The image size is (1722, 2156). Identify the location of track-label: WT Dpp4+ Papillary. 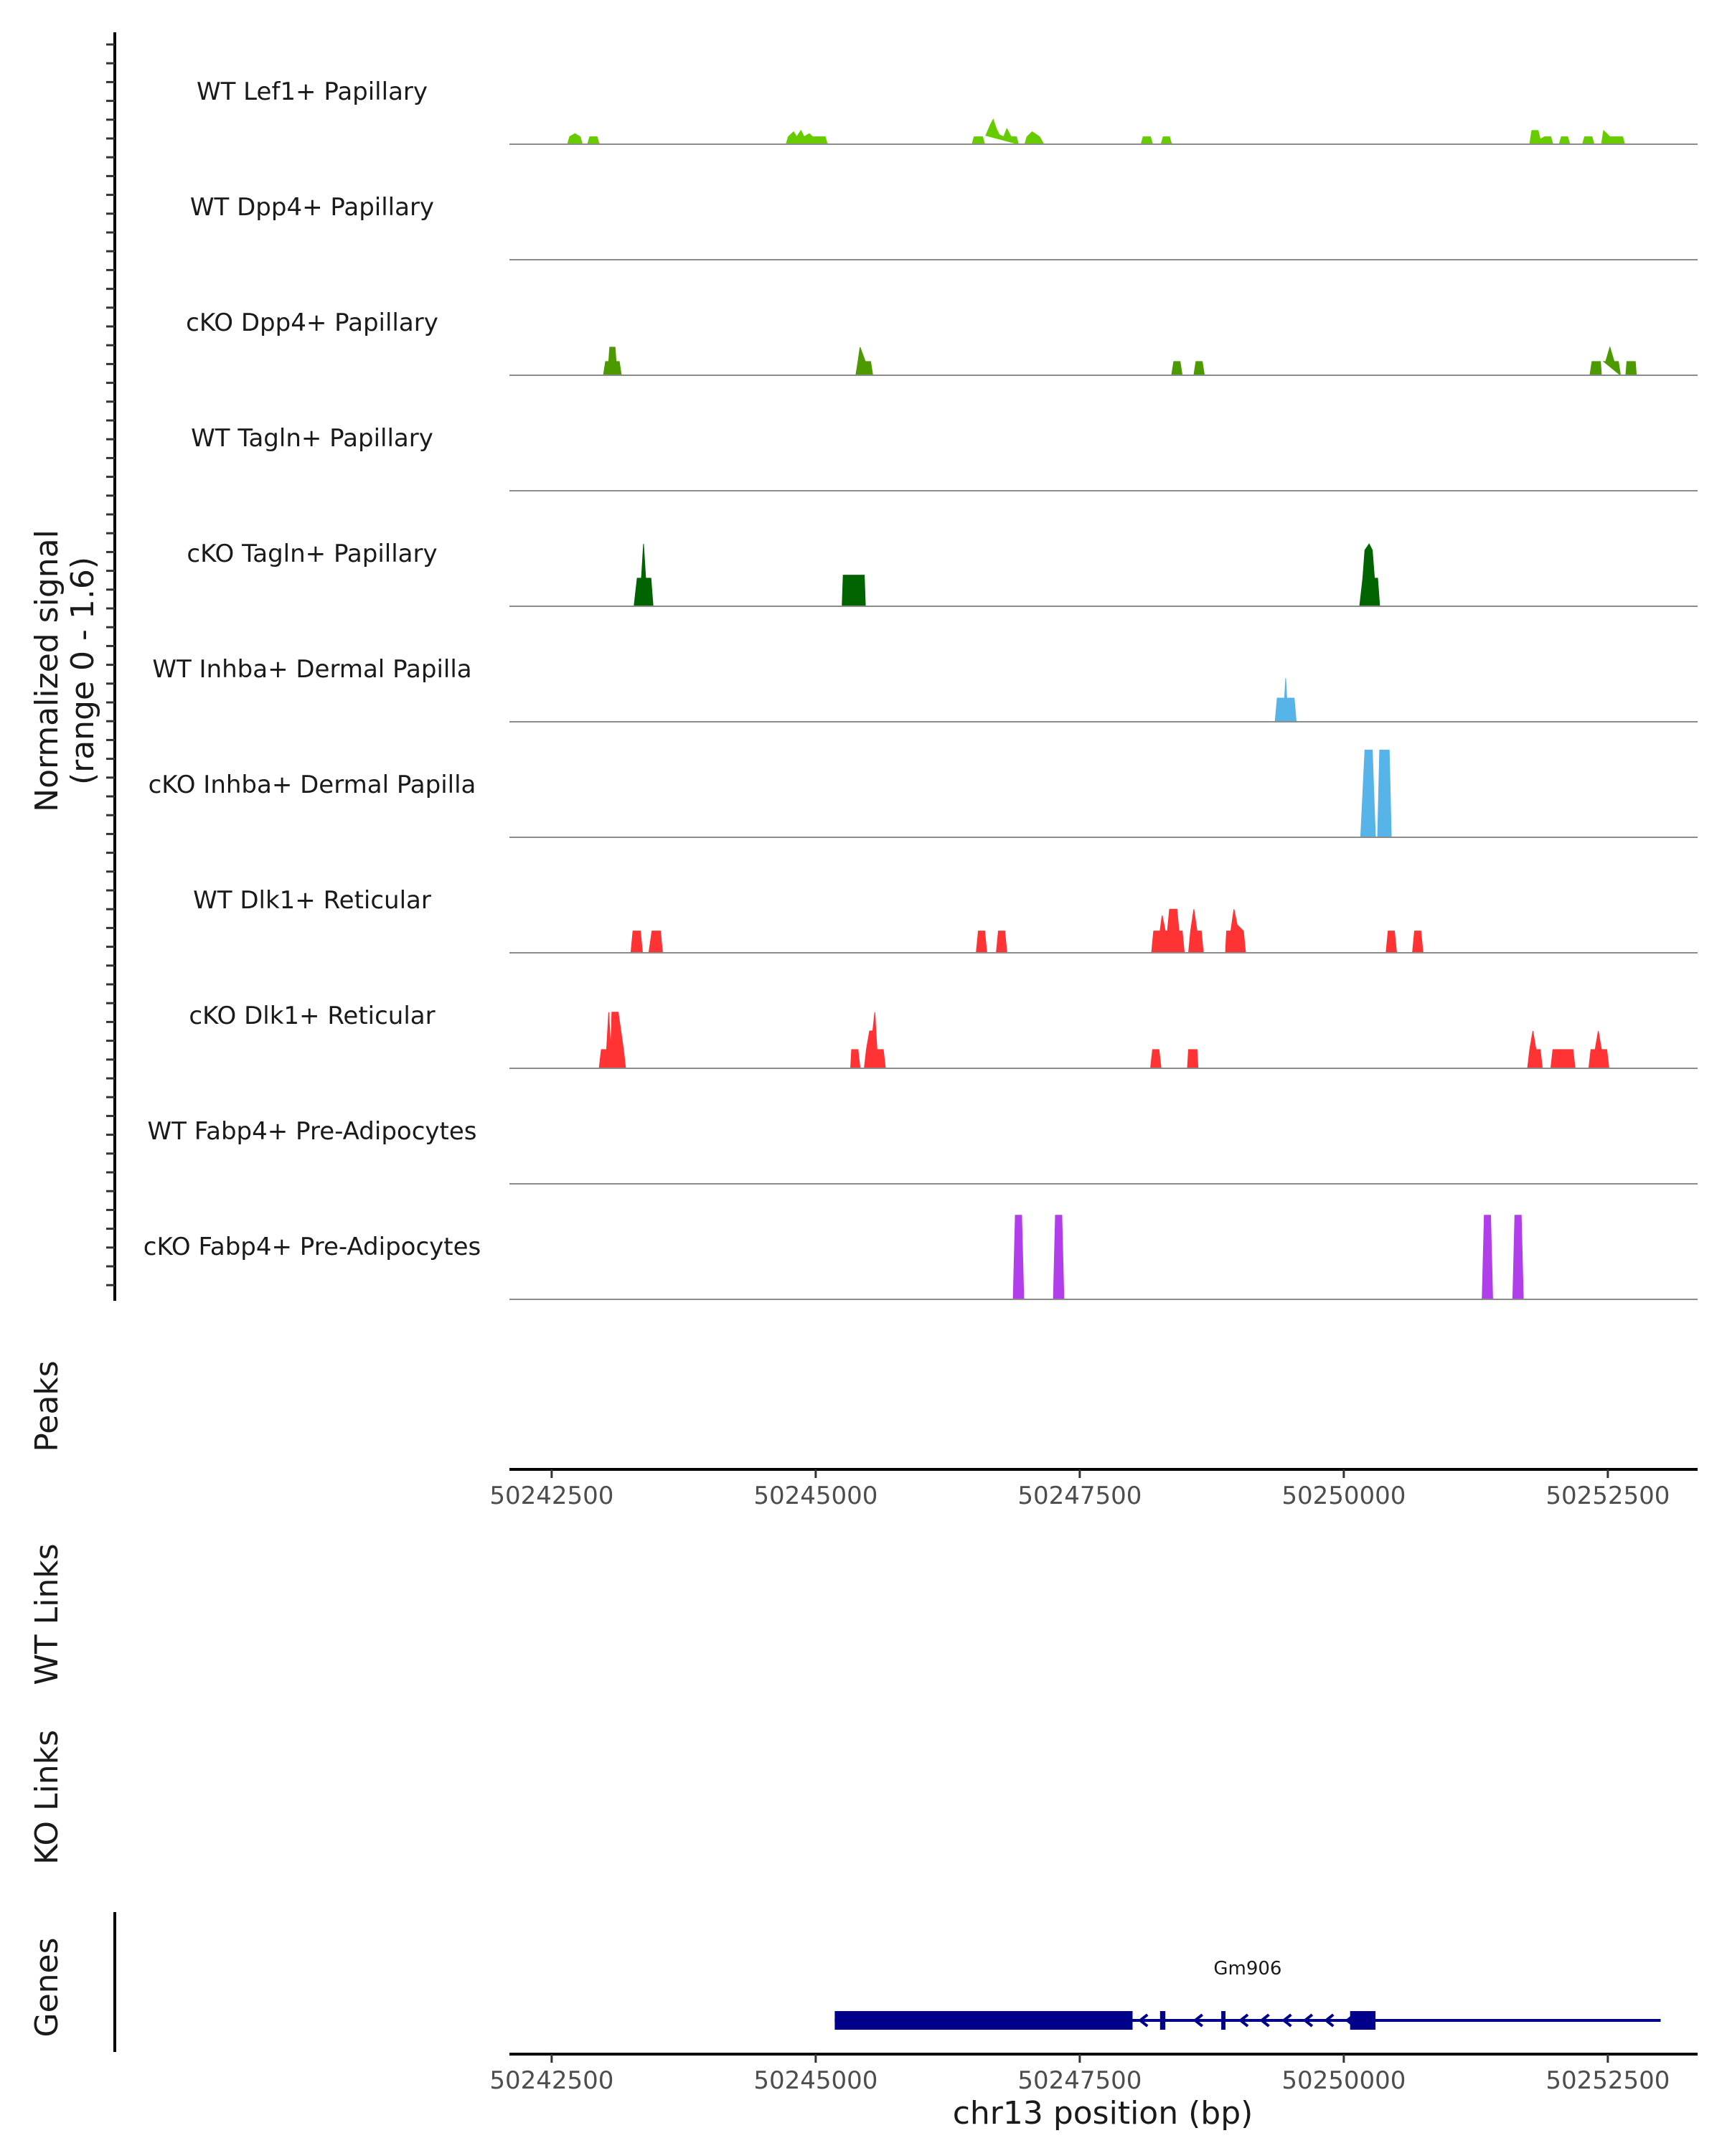
(312, 208).